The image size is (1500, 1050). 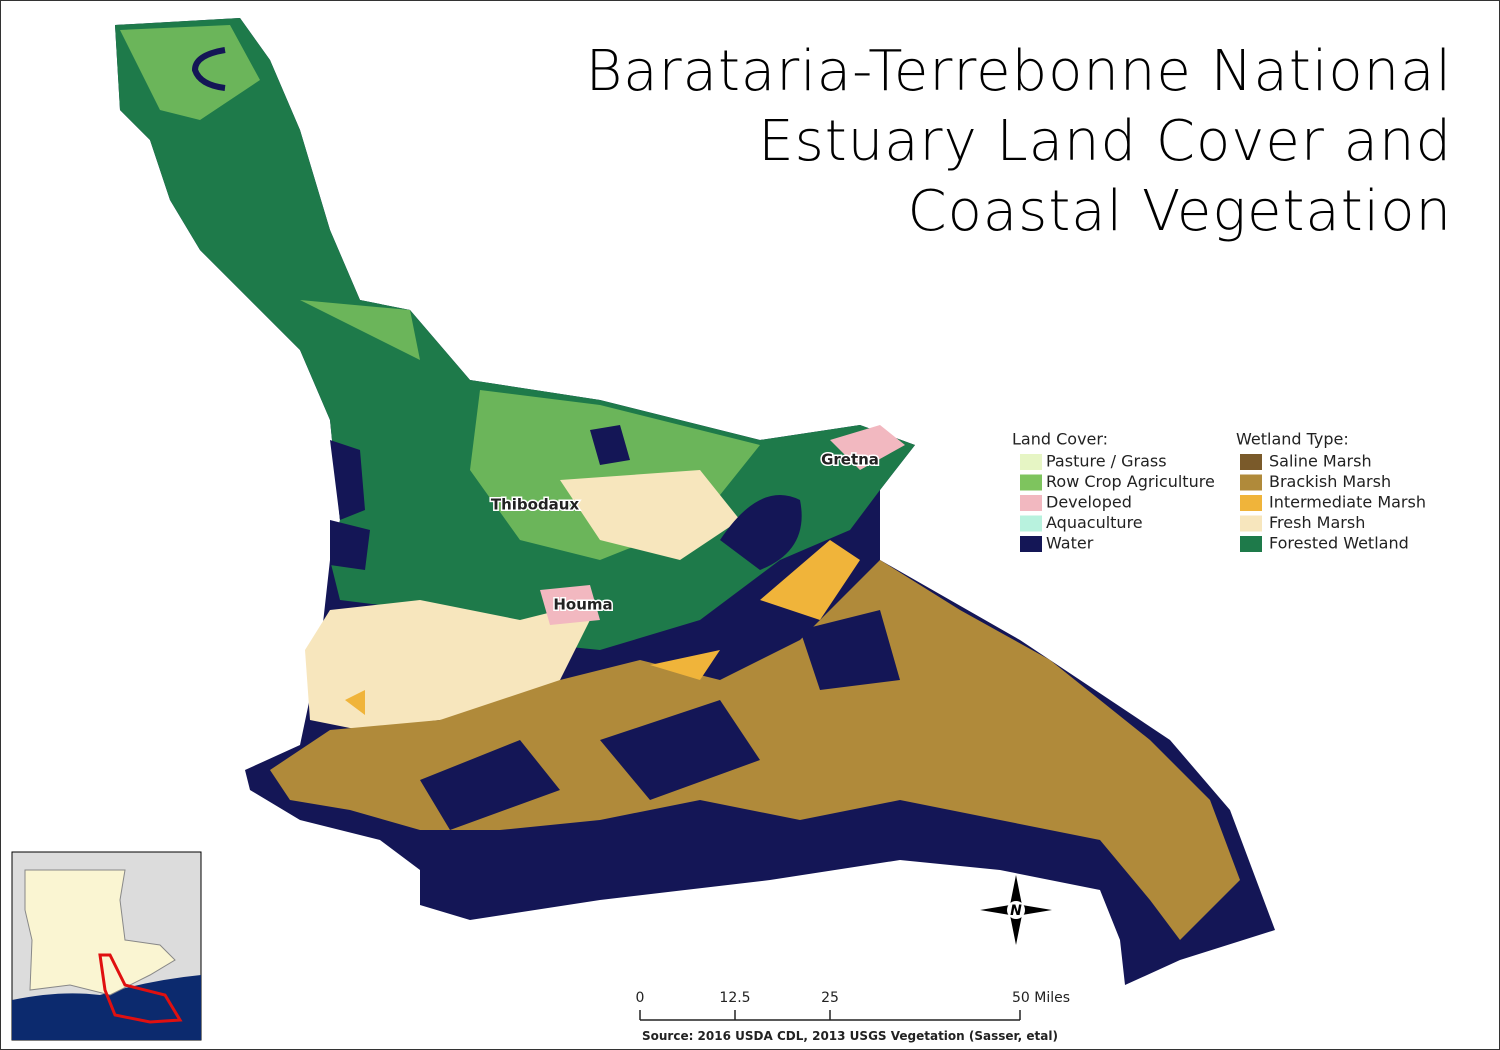 What do you see at coordinates (1105, 141) in the screenshot?
I see `title-line: Estuary Land Cover and` at bounding box center [1105, 141].